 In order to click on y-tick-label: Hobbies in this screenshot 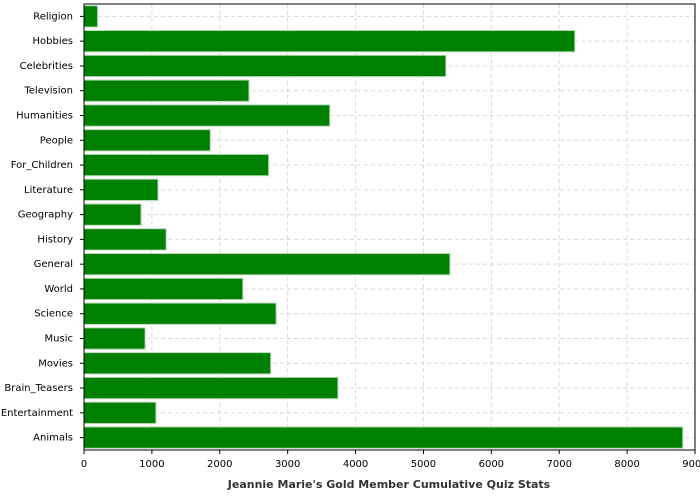, I will do `click(53, 41)`.